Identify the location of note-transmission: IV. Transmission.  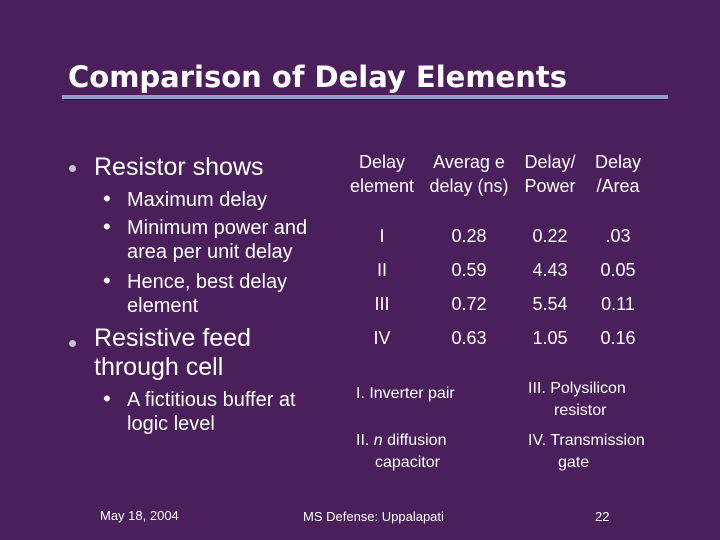
(586, 440).